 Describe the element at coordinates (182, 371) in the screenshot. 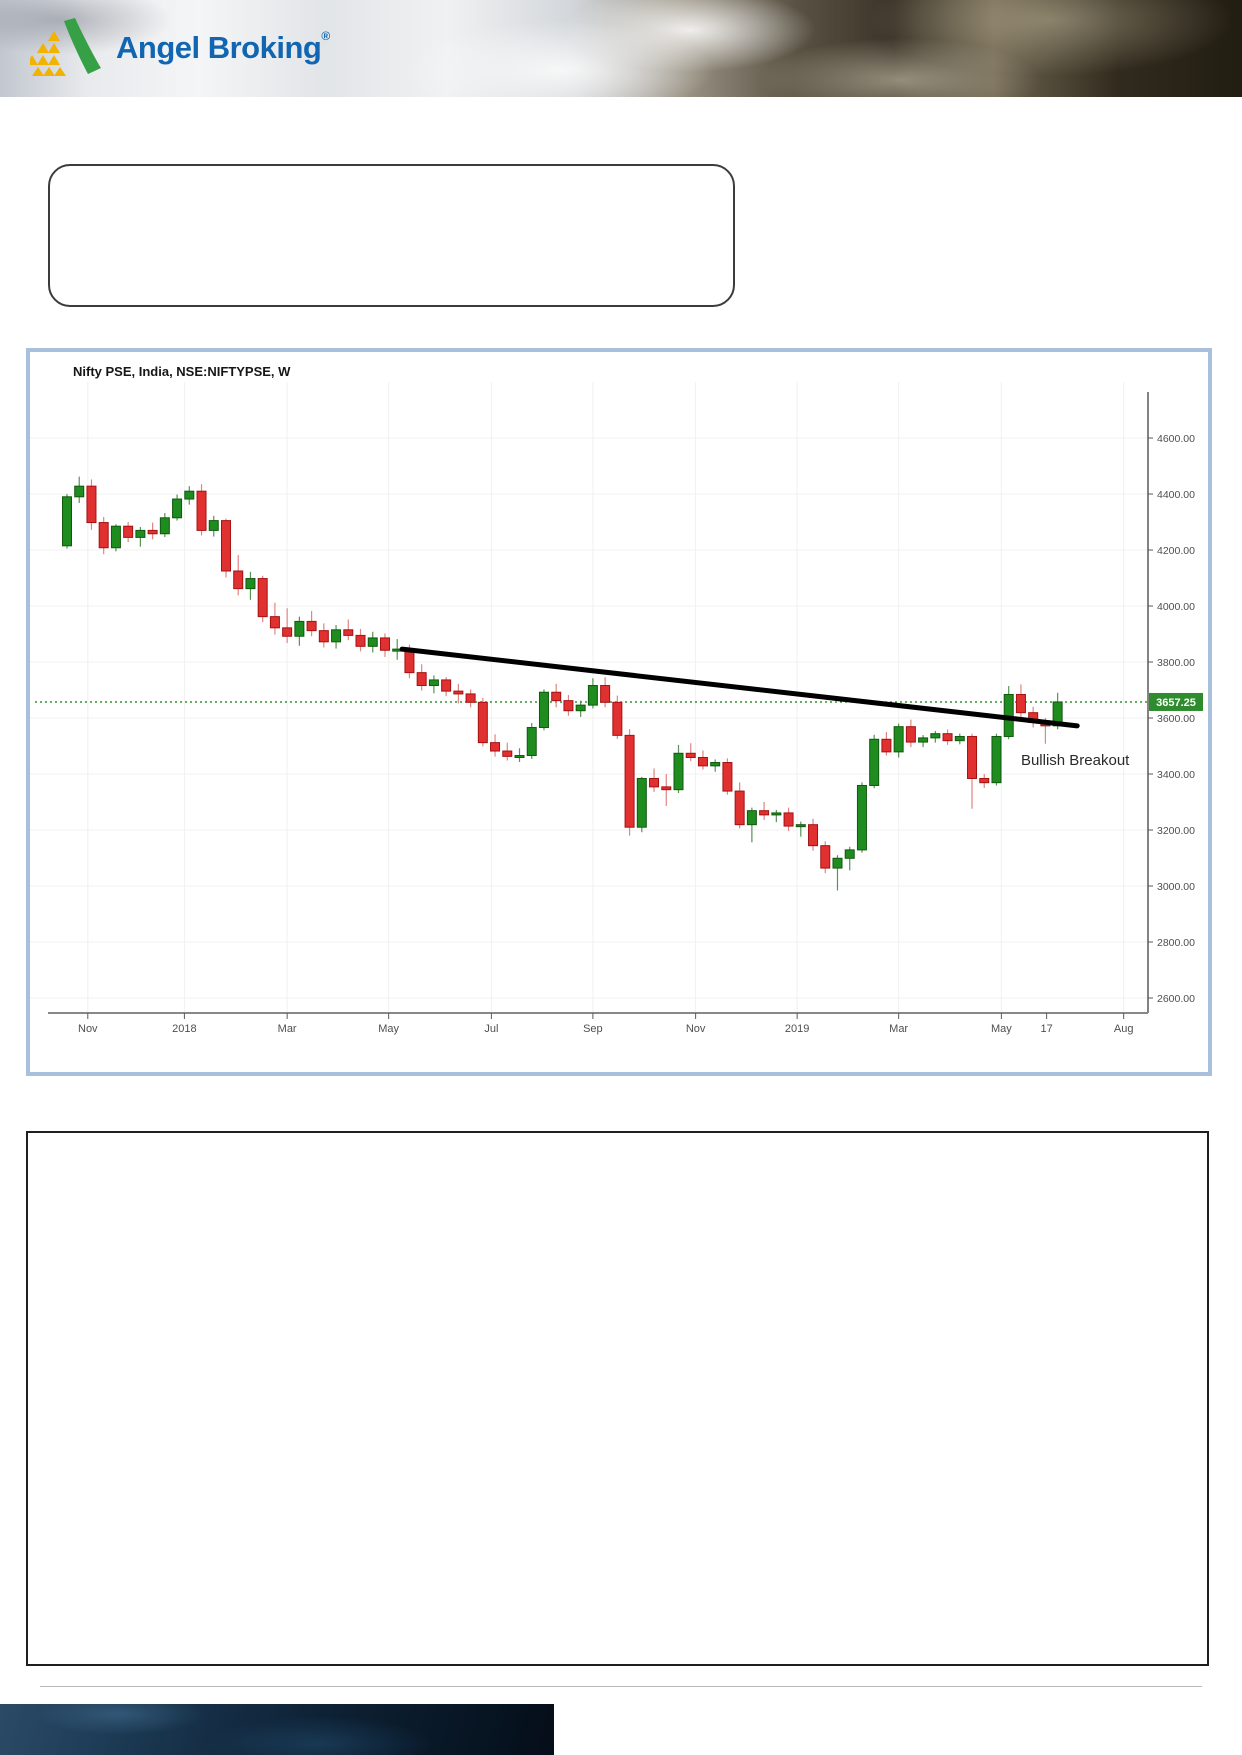

I see `chart-title: Nifty PSE, India, NSE:NIFTYPSE, W` at that location.